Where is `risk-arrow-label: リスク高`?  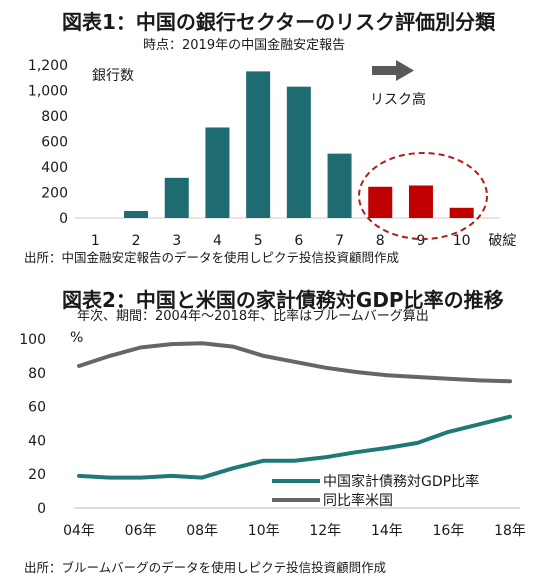 risk-arrow-label: リスク高 is located at coordinates (398, 99).